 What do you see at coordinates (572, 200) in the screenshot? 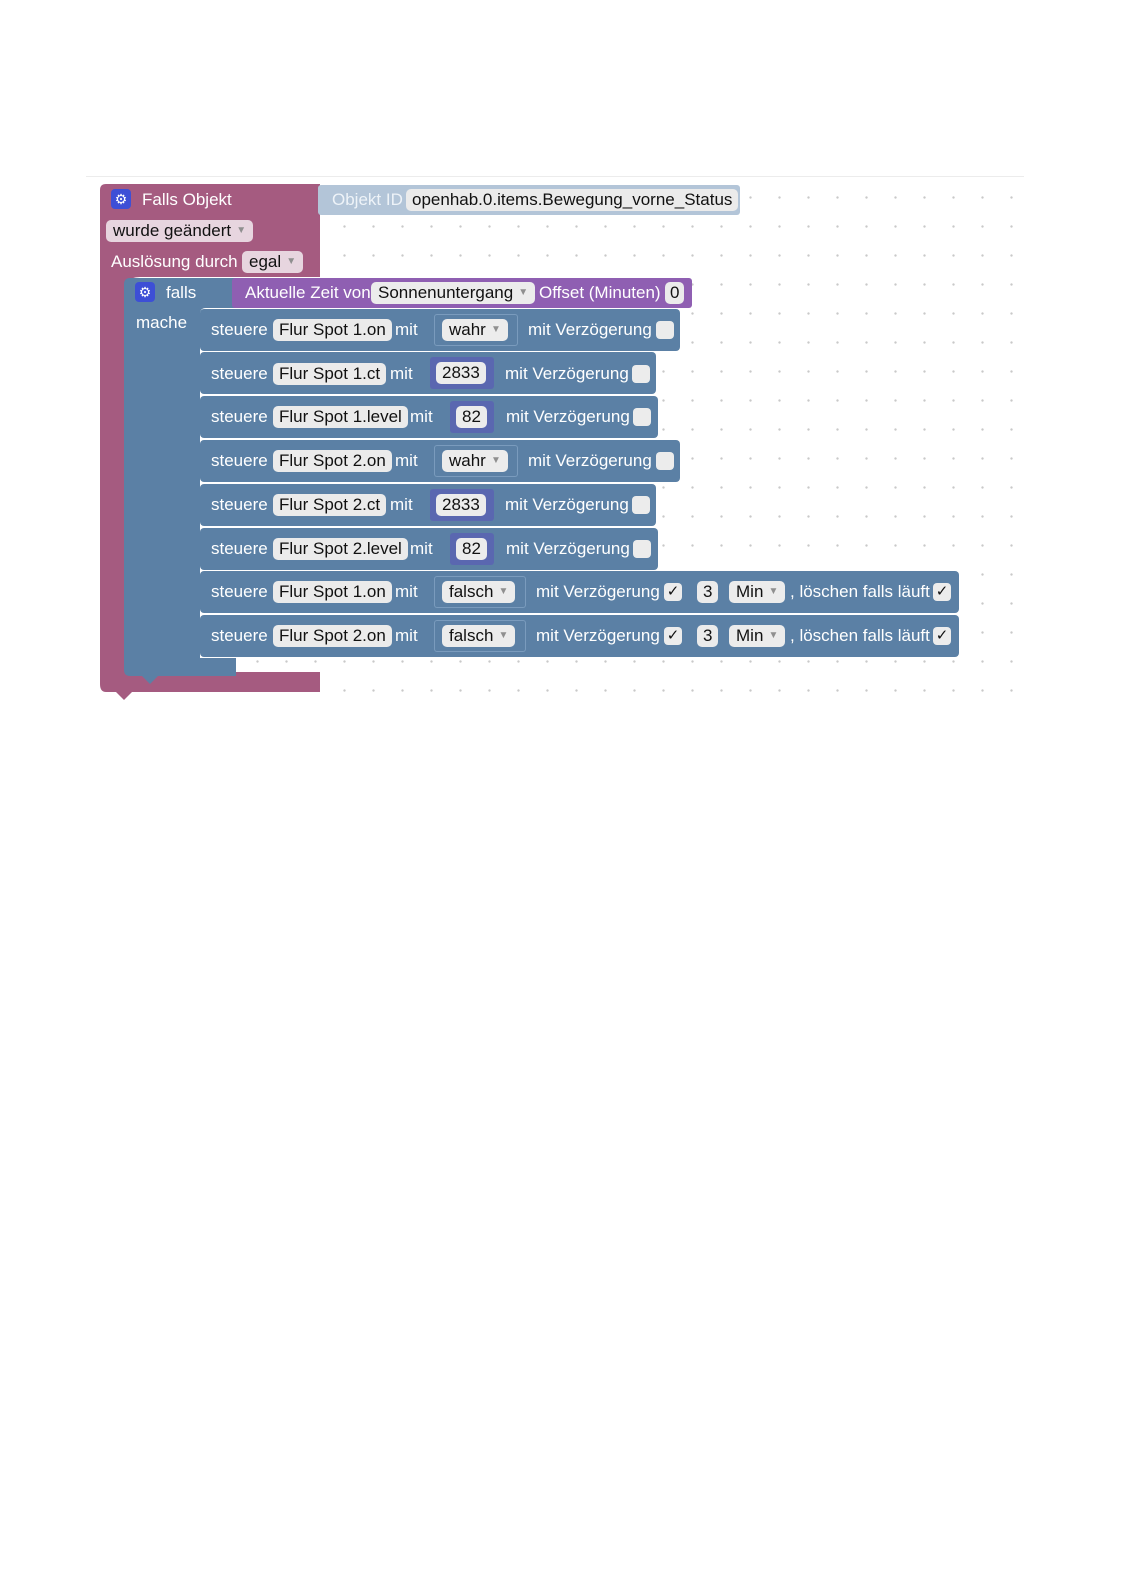
I see `object-id-field: openhab.0.items.Bewegung_vorne_Status` at bounding box center [572, 200].